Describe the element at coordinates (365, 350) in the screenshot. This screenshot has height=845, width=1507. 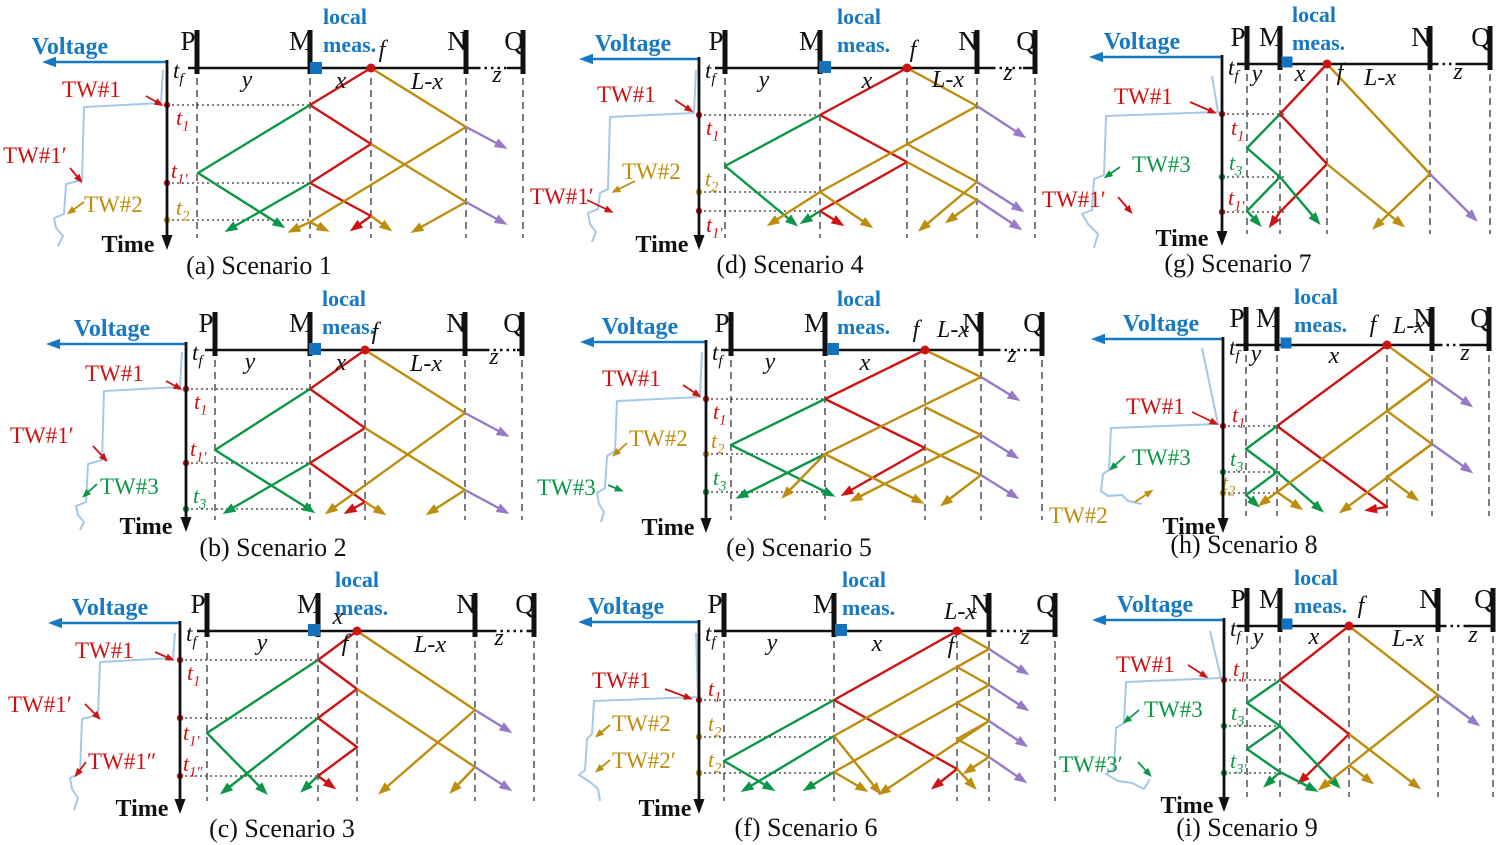
I see `fault-dot` at that location.